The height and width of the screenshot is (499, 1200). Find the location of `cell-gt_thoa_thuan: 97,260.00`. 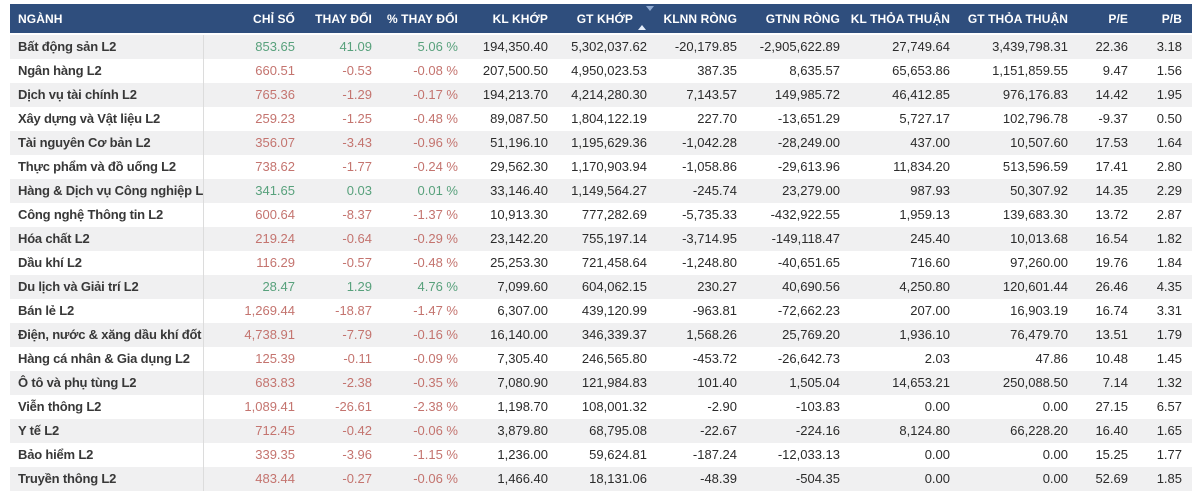

cell-gt_thoa_thuan: 97,260.00 is located at coordinates (1039, 262).